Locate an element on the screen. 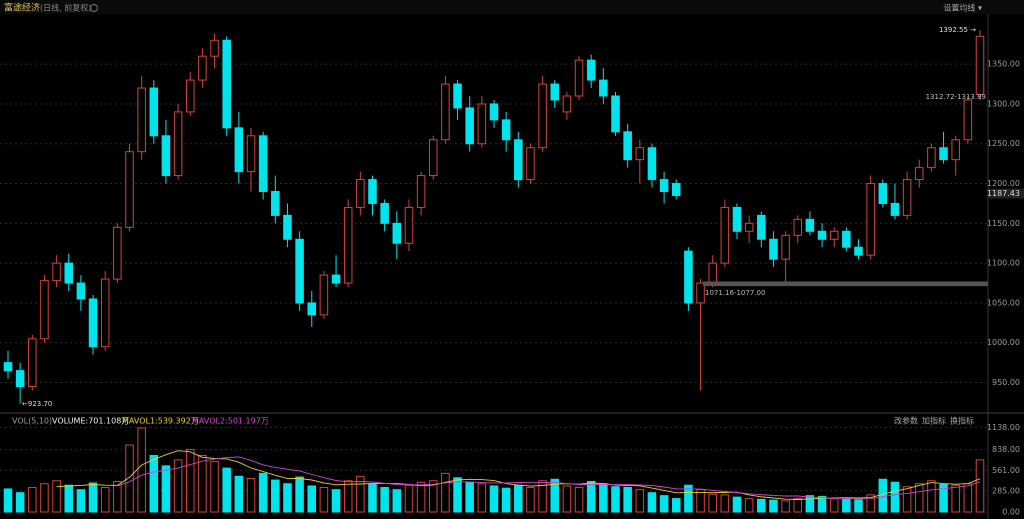 The width and height of the screenshot is (1024, 519). mavol1-label: MAVOL1:539.392万 is located at coordinates (160, 421).